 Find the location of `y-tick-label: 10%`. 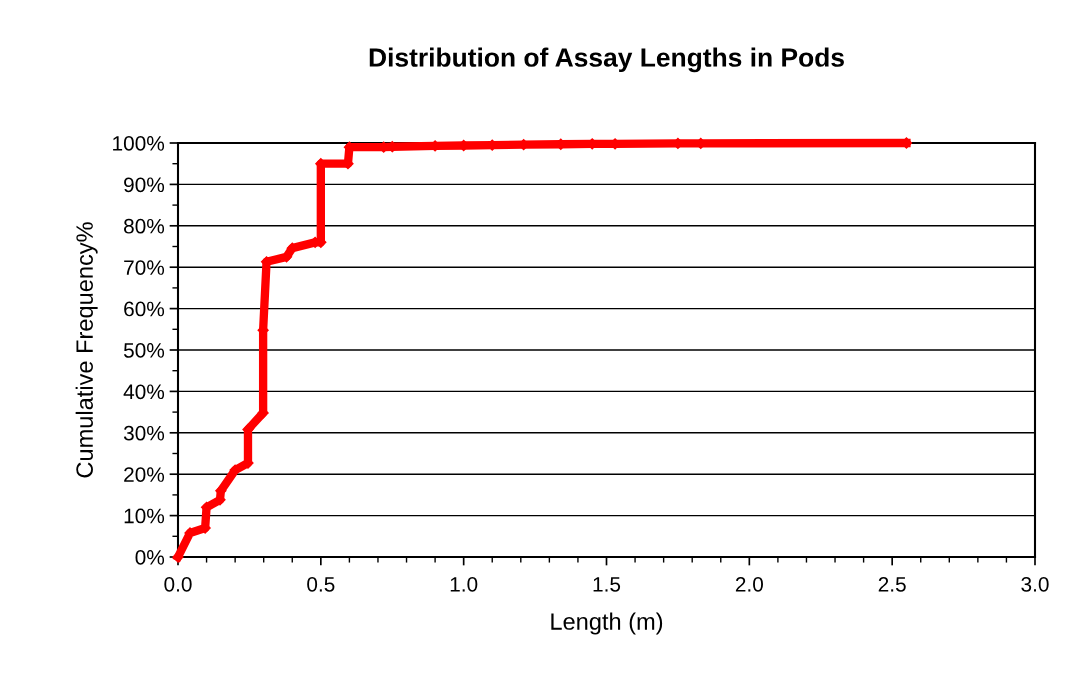

y-tick-label: 10% is located at coordinates (144, 516).